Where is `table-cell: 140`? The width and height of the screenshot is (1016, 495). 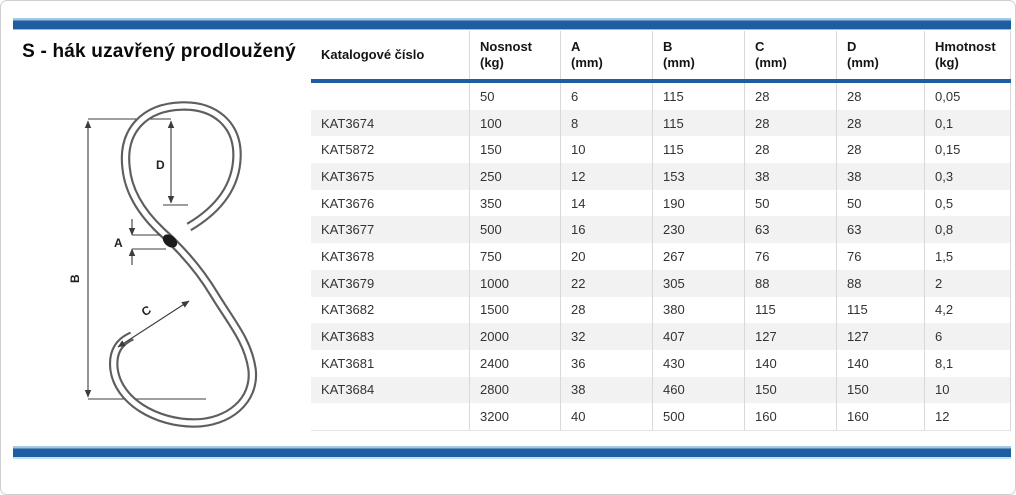 table-cell: 140 is located at coordinates (881, 363).